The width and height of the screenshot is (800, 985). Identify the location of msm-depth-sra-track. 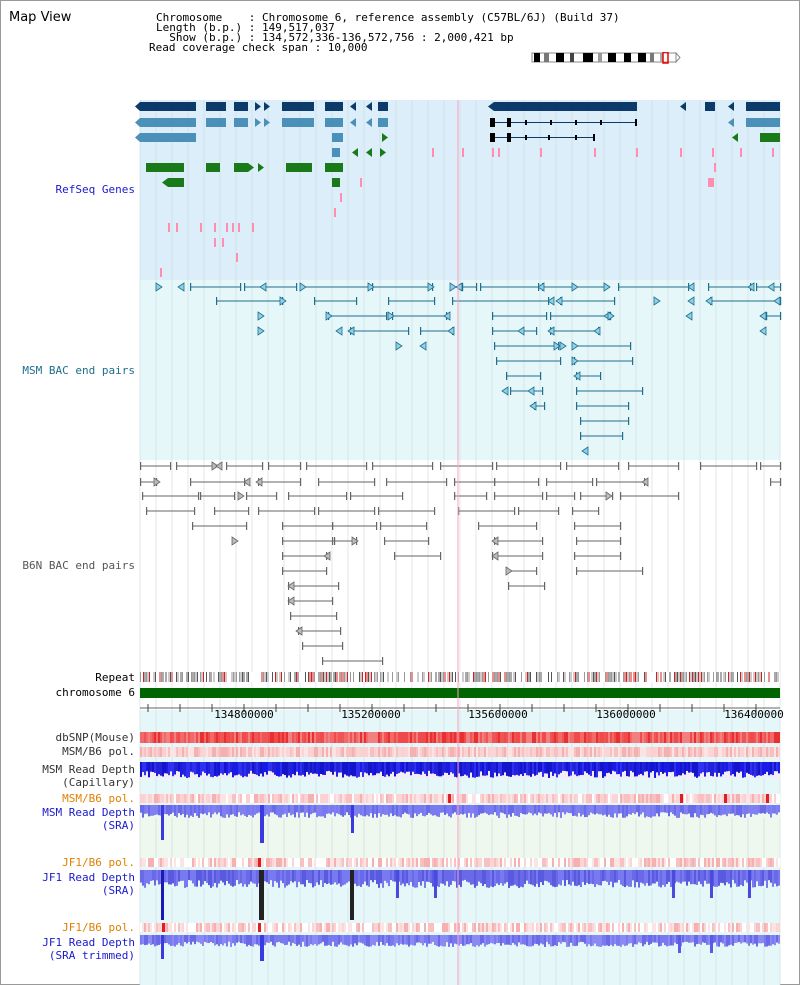
(460, 824).